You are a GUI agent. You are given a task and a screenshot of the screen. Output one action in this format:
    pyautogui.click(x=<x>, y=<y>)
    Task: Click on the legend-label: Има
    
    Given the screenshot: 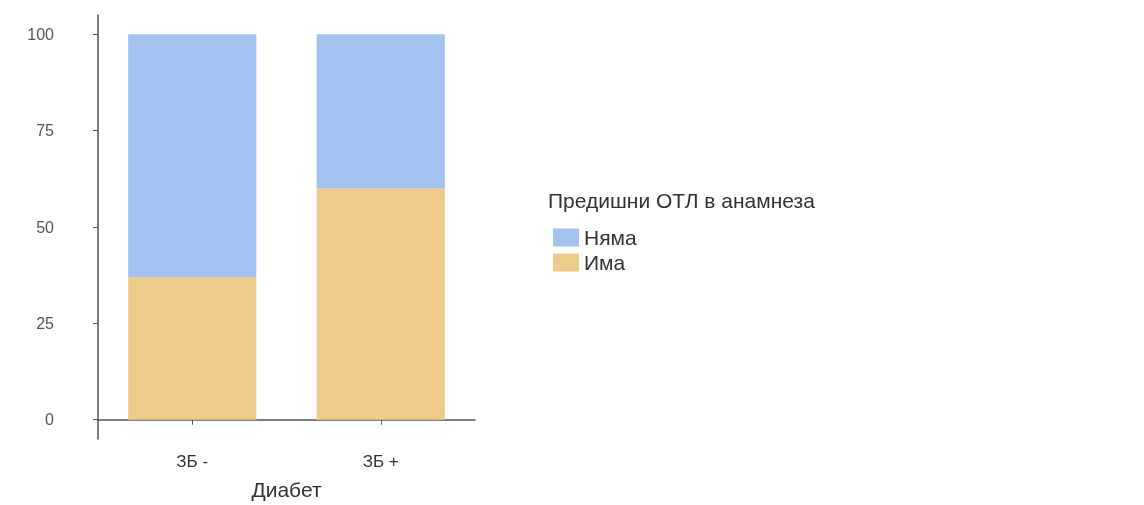 What is the action you would take?
    pyautogui.click(x=605, y=262)
    